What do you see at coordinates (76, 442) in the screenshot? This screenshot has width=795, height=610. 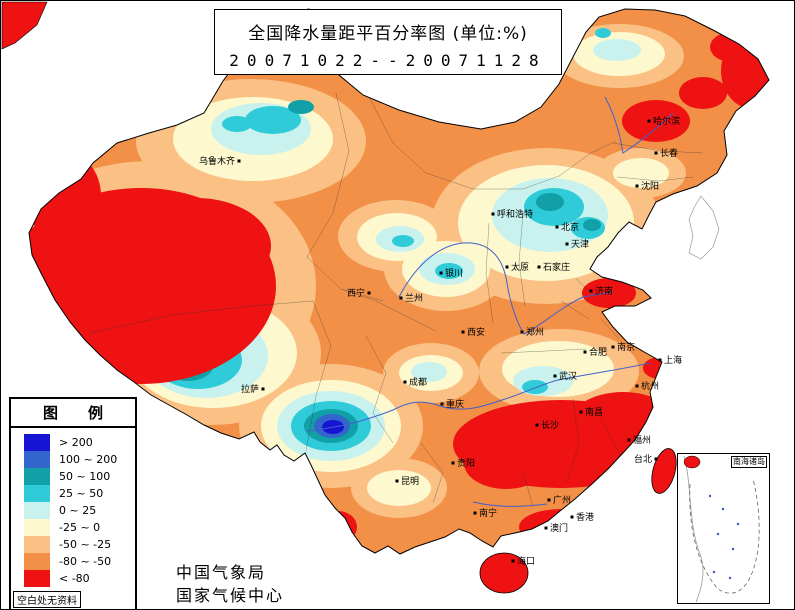 I see `legend-label: > 200` at bounding box center [76, 442].